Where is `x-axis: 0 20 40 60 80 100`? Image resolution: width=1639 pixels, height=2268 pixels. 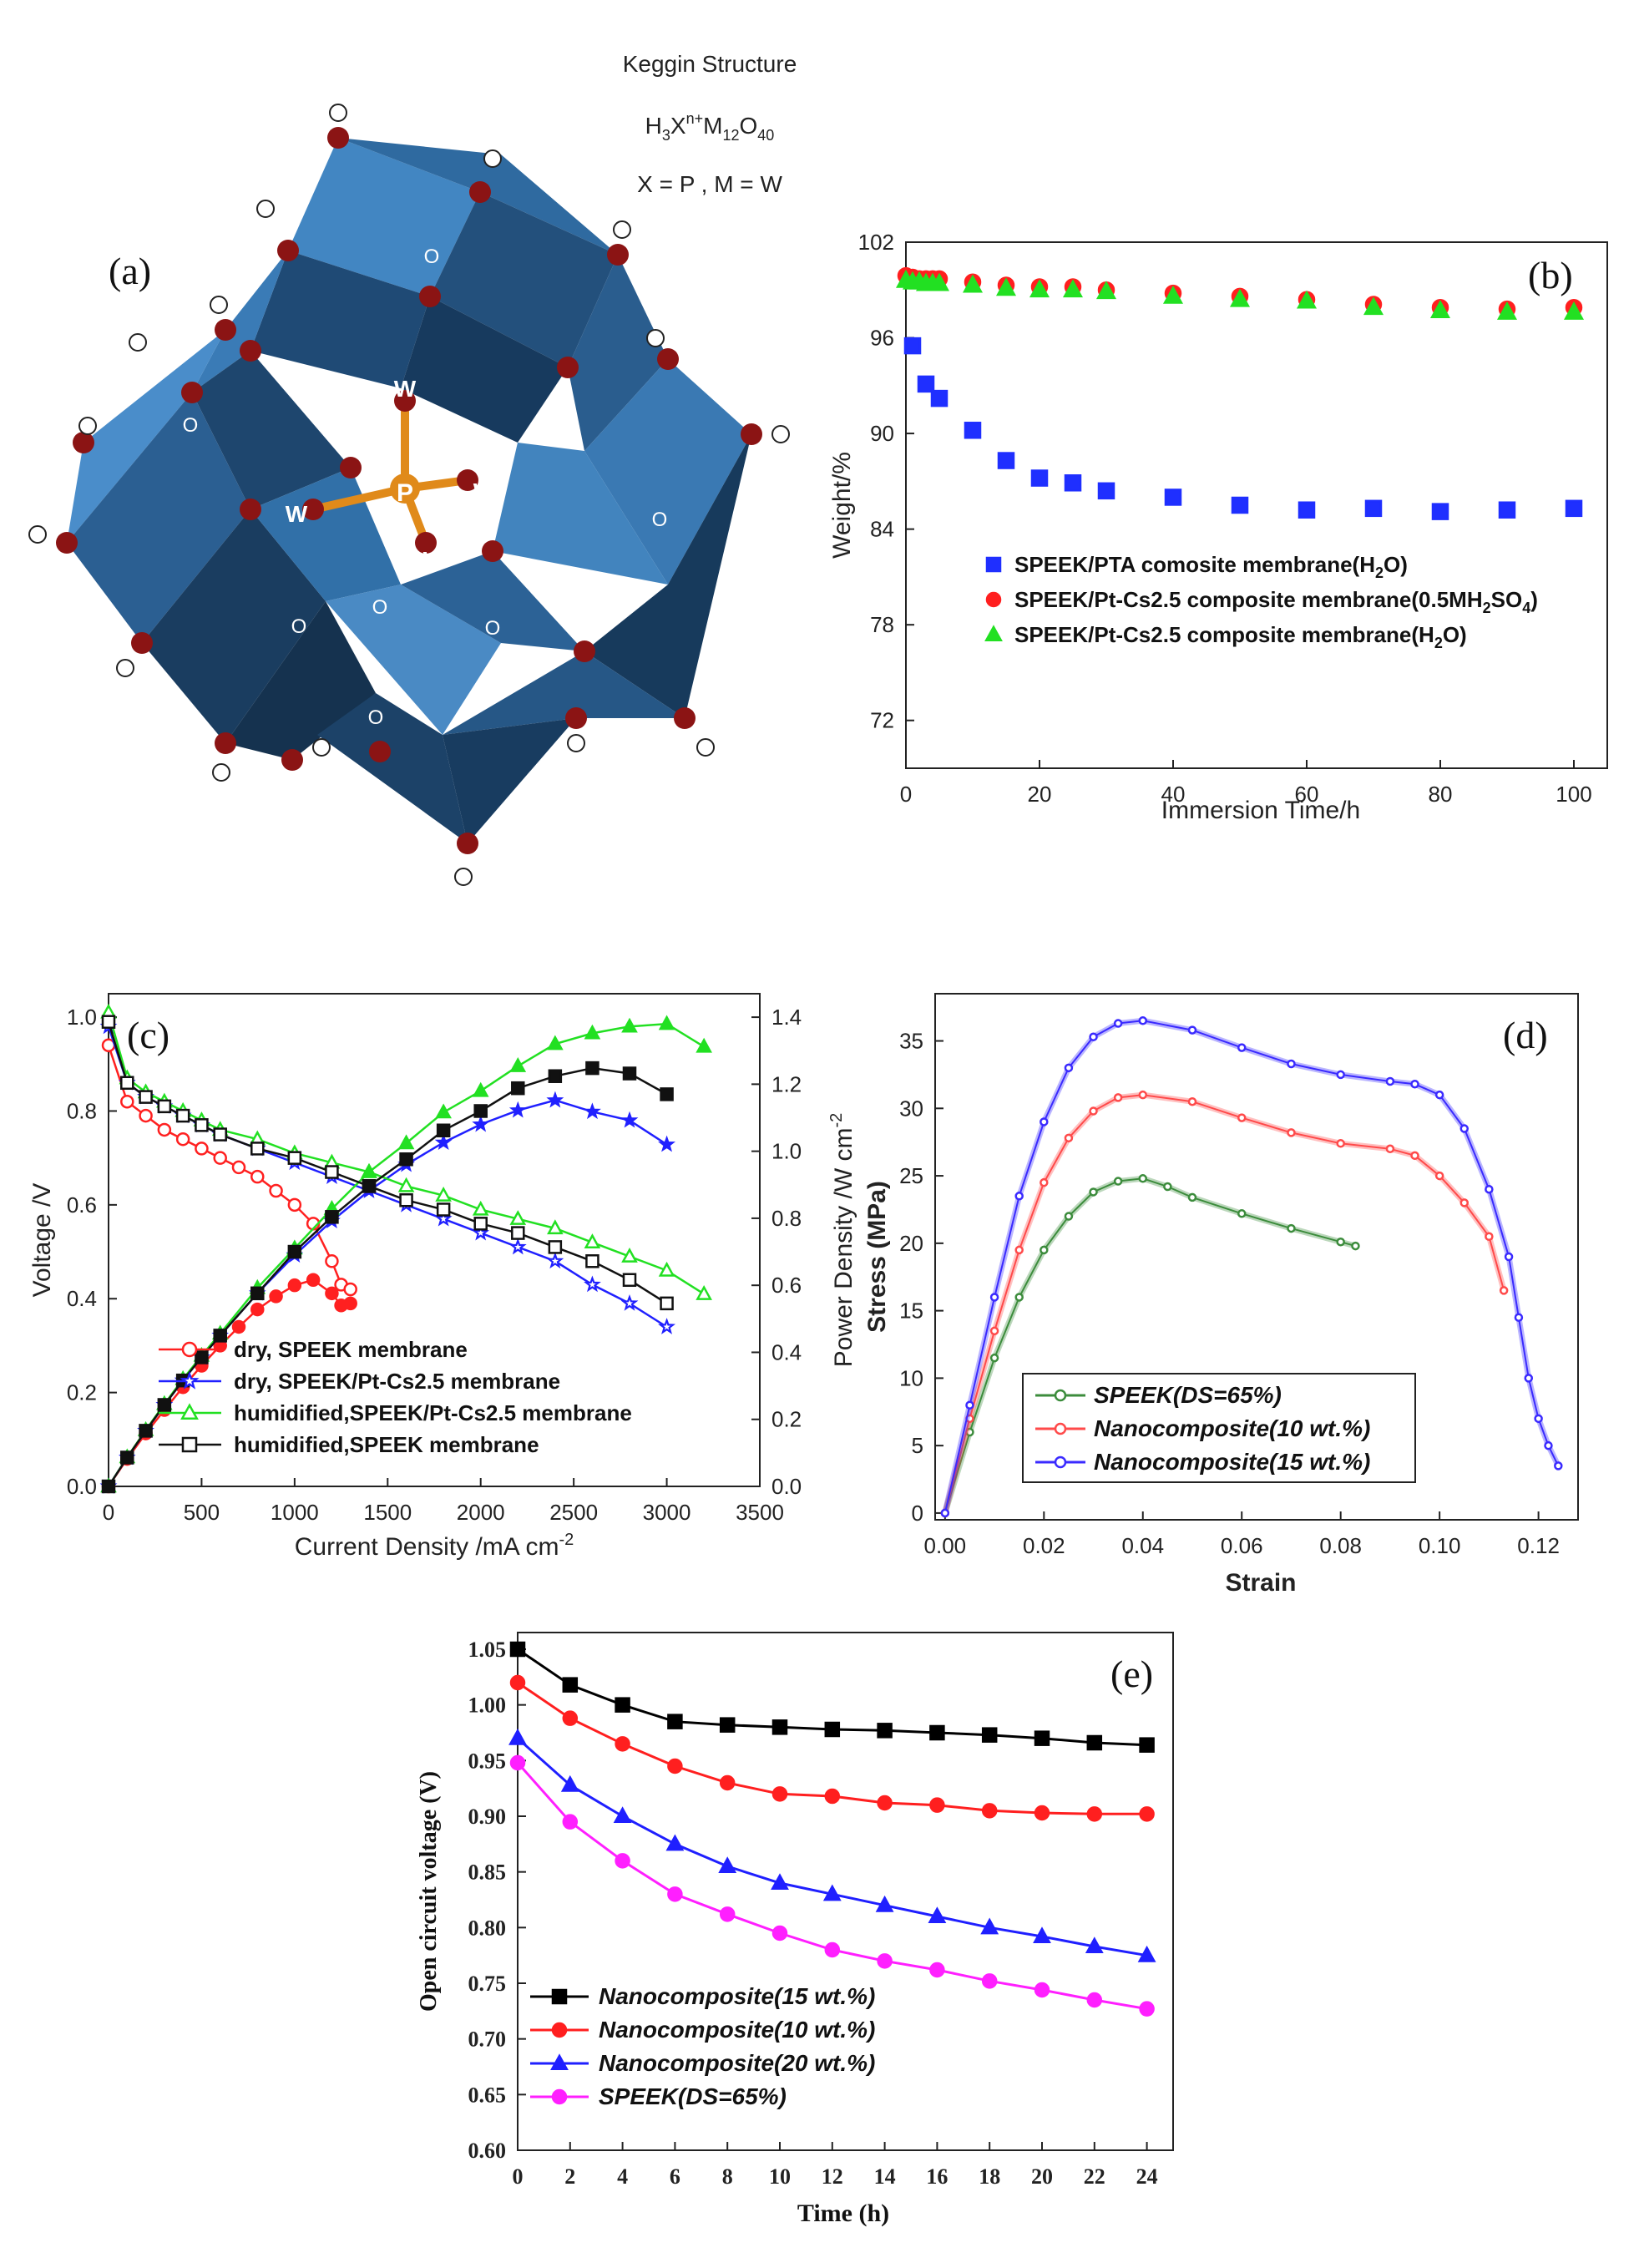 x-axis: 0 20 40 60 80 100 is located at coordinates (1246, 784).